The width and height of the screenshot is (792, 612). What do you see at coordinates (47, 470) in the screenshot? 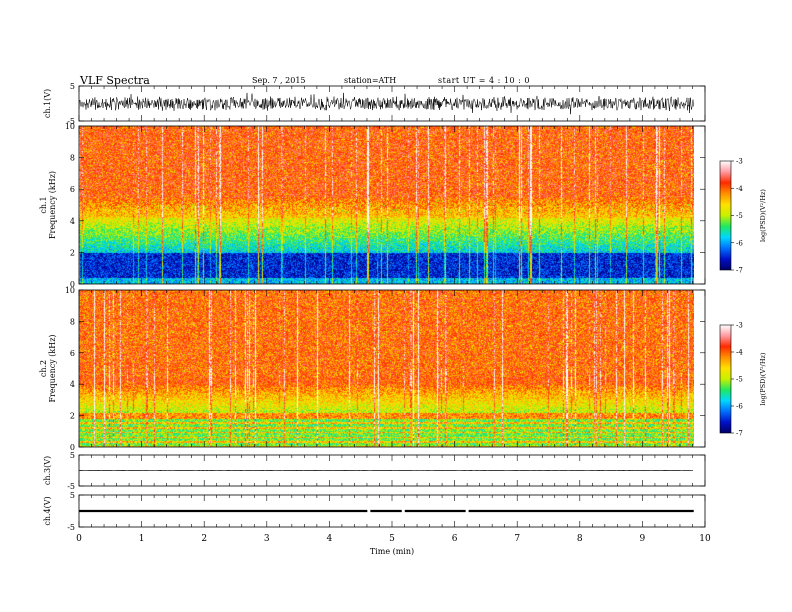
I see `y-axis-label: ch.3(V)` at bounding box center [47, 470].